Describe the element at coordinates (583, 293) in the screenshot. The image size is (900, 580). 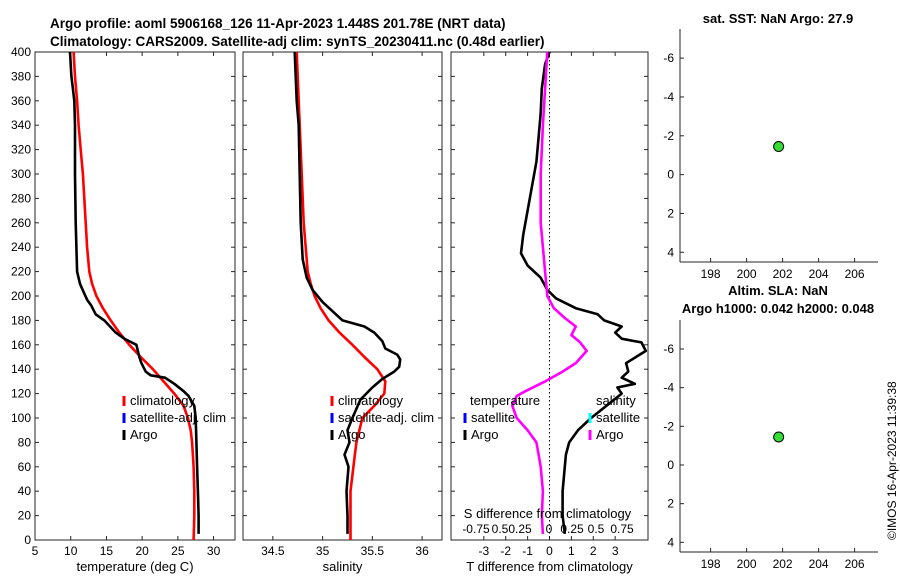
I see `series-t-argo` at that location.